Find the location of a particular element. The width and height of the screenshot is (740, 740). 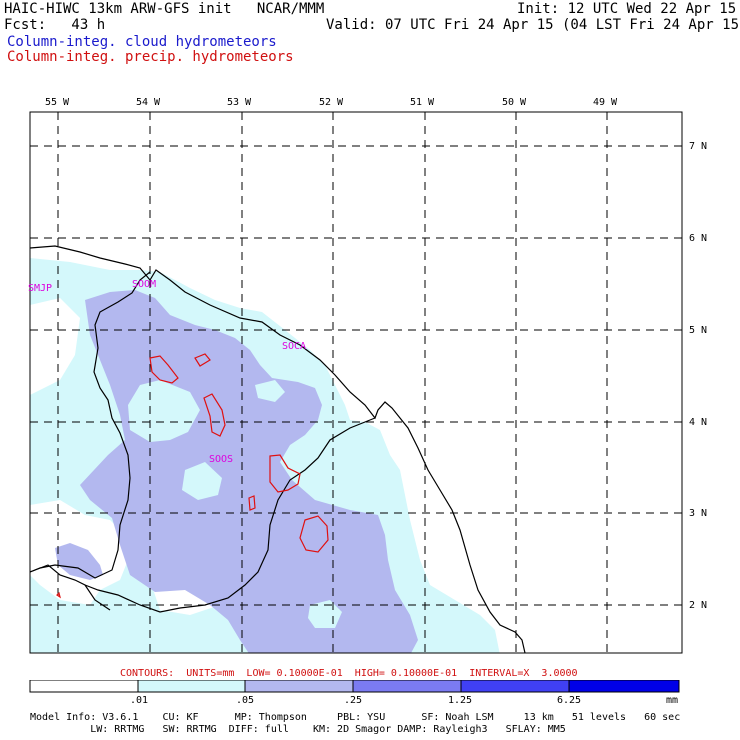

init-time: Init: 12 UTC Wed 22 Apr 15 is located at coordinates (627, 9).